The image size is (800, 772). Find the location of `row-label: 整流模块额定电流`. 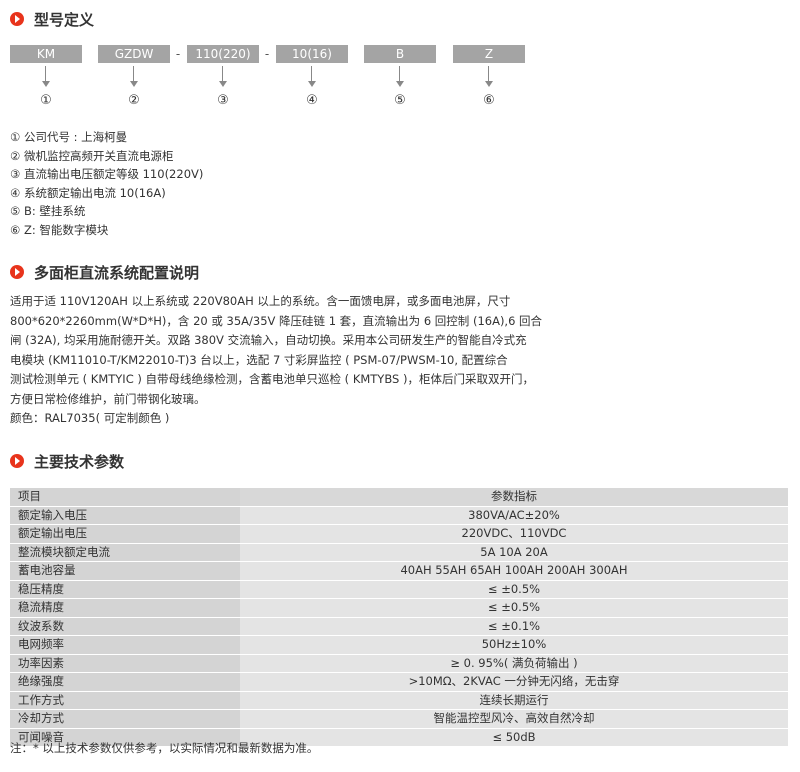

row-label: 整流模块额定电流 is located at coordinates (125, 552).